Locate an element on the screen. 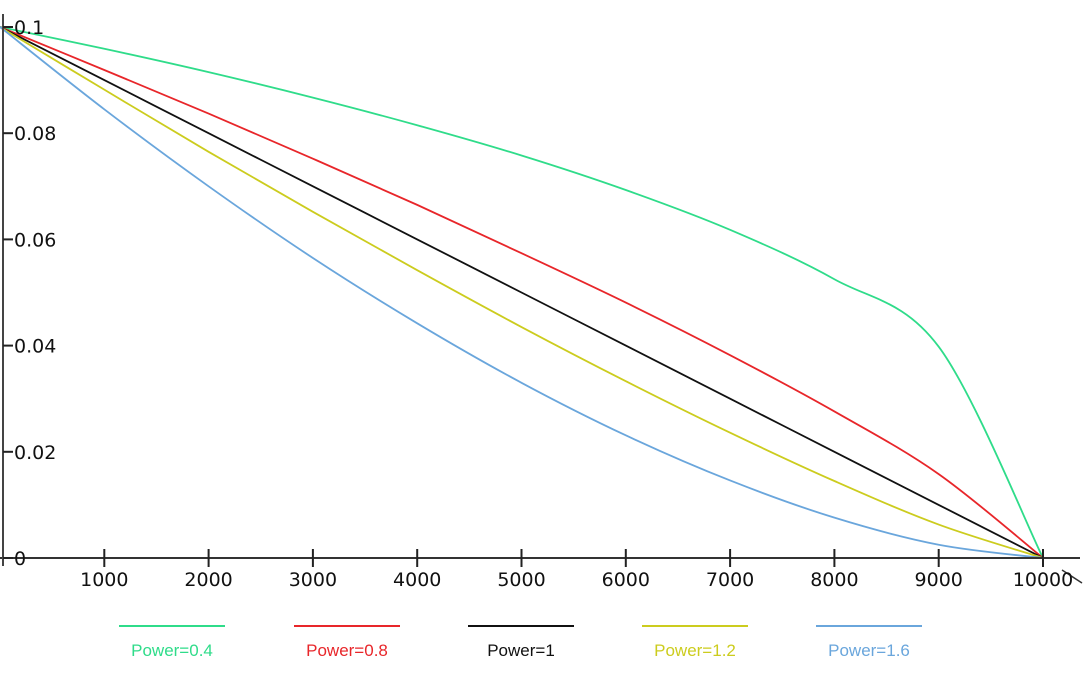  x-tick-label: 4000 is located at coordinates (417, 580).